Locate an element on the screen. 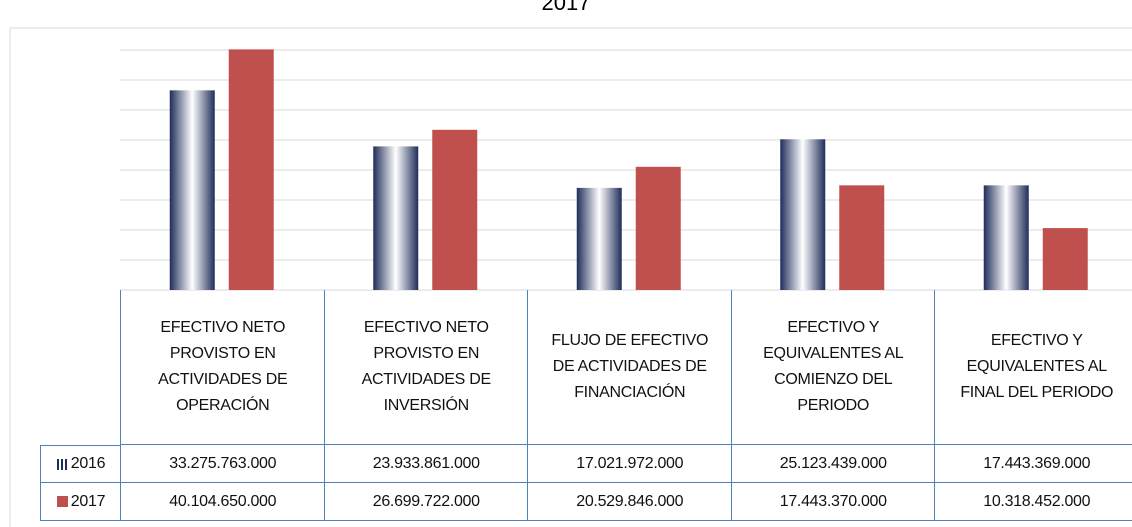  value-label-text: 17.021.972.000 is located at coordinates (630, 463).